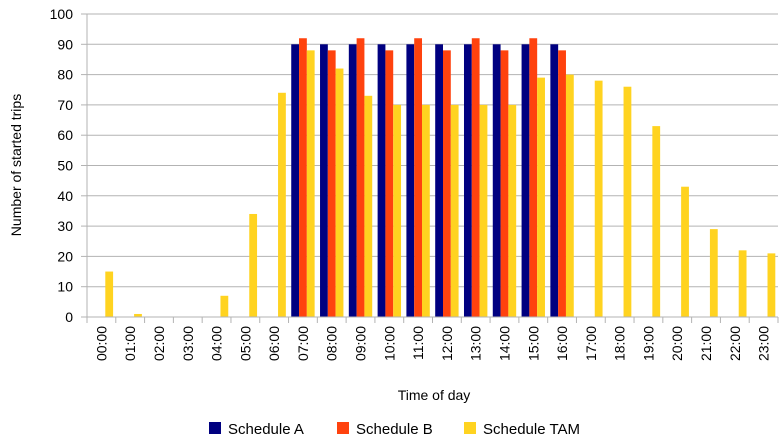  I want to click on y-tick-label: 30, so click(65, 226).